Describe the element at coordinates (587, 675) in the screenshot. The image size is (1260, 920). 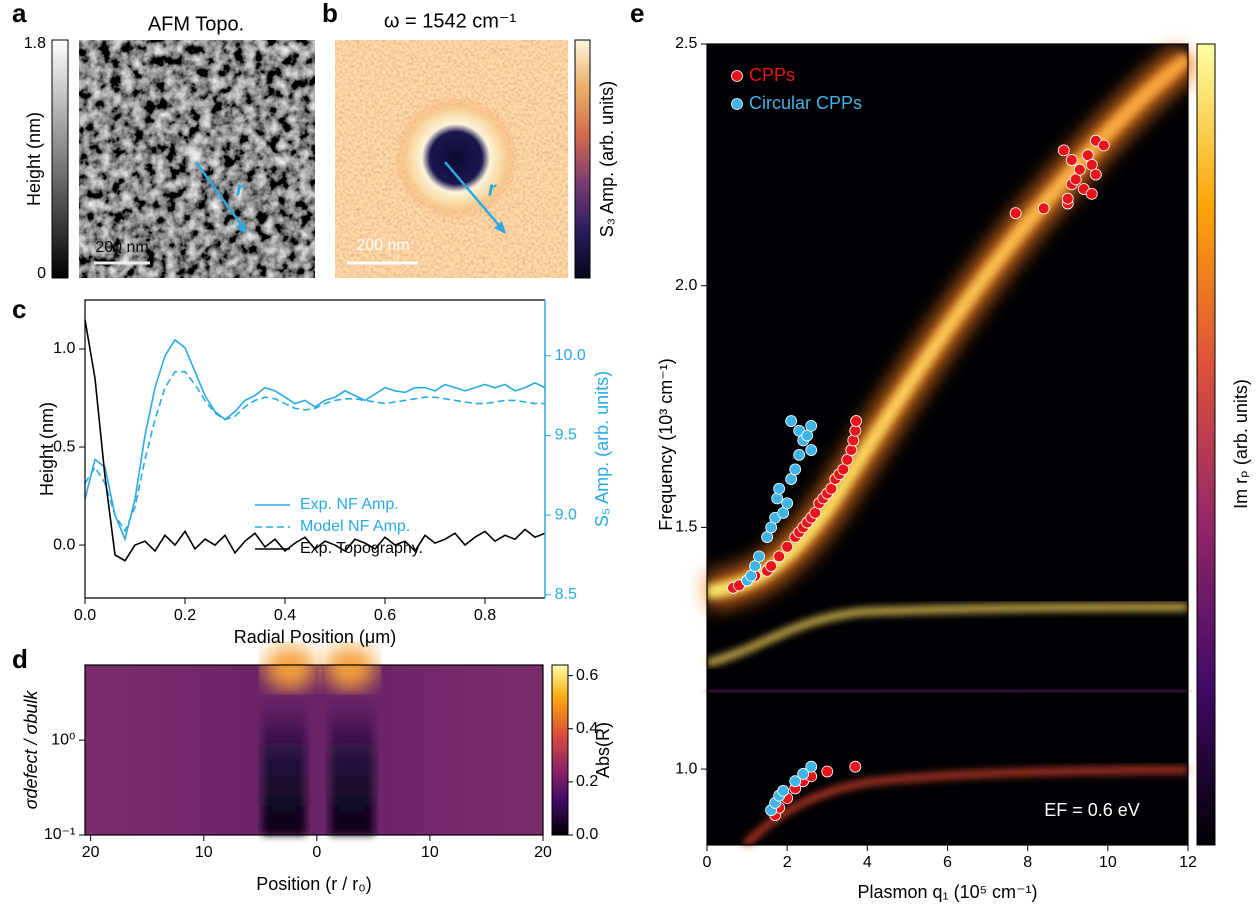
I see `colorbar-tick-label: 0.6` at that location.